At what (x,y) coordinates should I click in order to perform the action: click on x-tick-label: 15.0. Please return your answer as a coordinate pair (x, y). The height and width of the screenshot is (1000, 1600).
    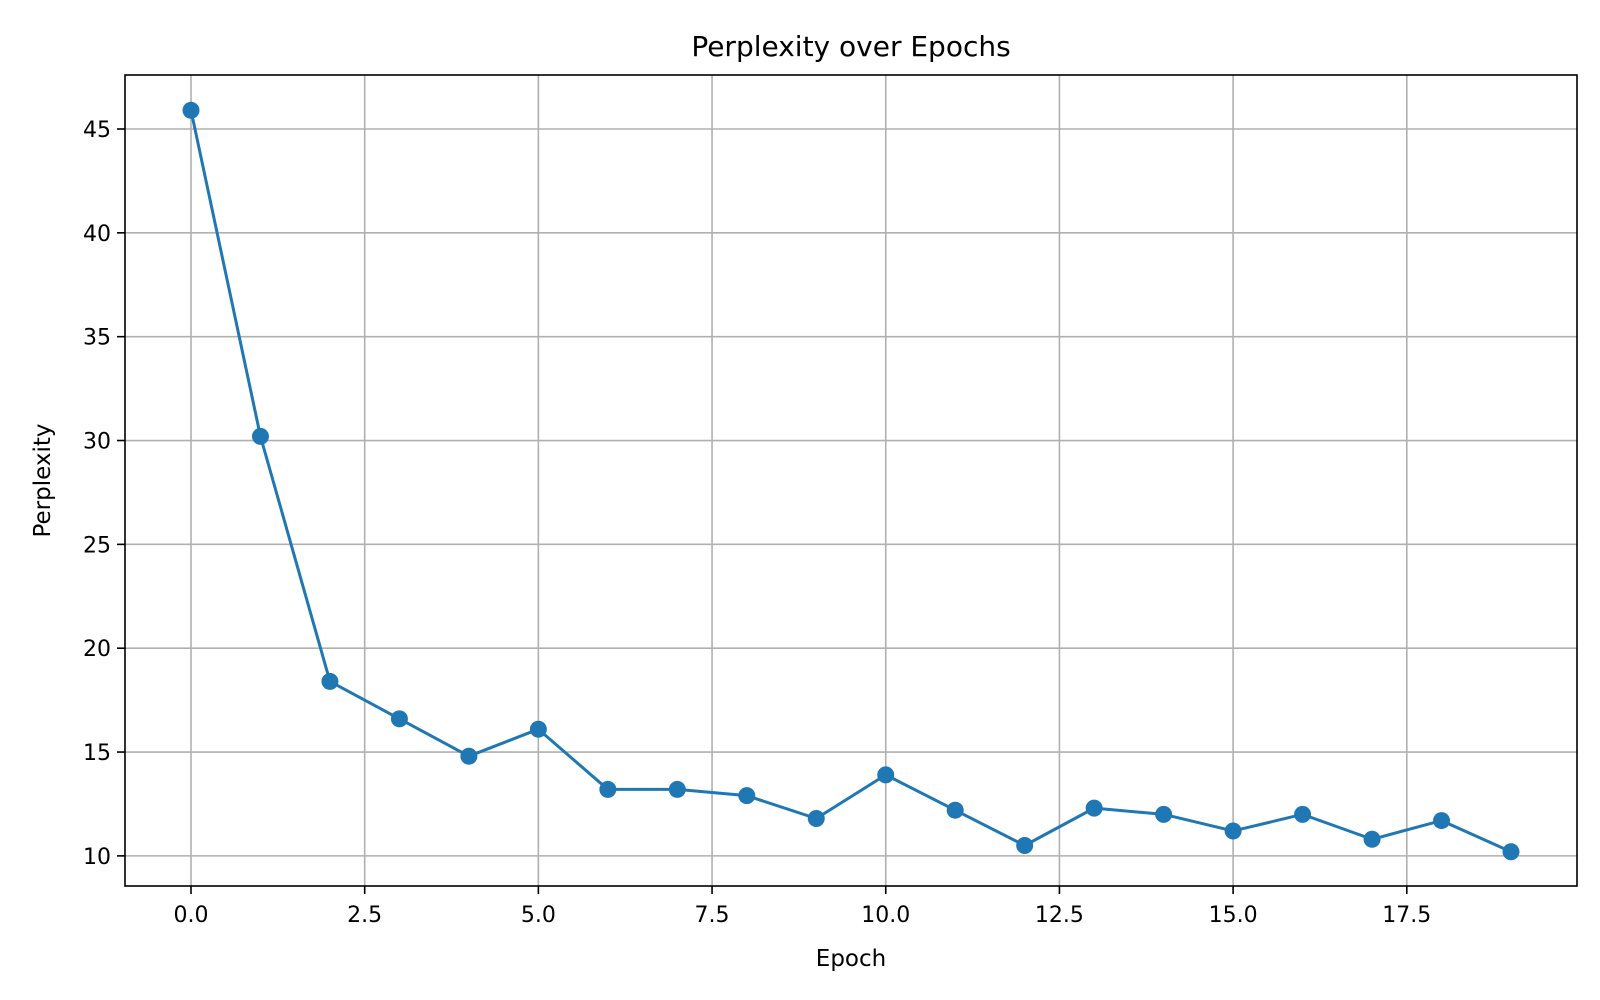
    Looking at the image, I should click on (1233, 915).